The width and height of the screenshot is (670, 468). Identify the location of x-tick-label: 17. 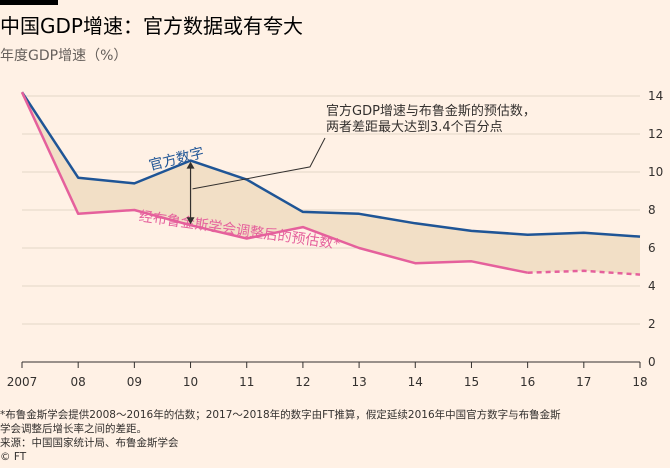
(583, 382).